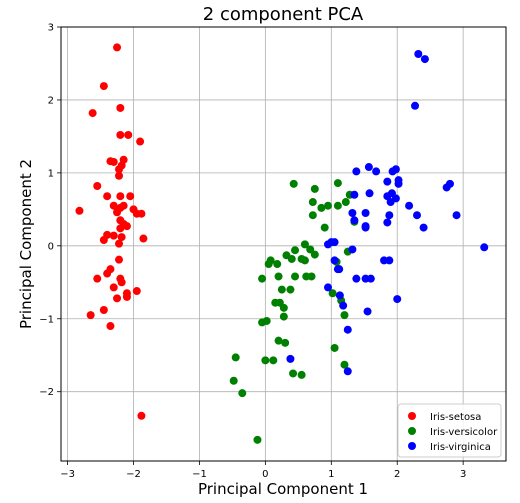 This screenshot has width=520, height=503. I want to click on legend-marker-setosa, so click(412, 416).